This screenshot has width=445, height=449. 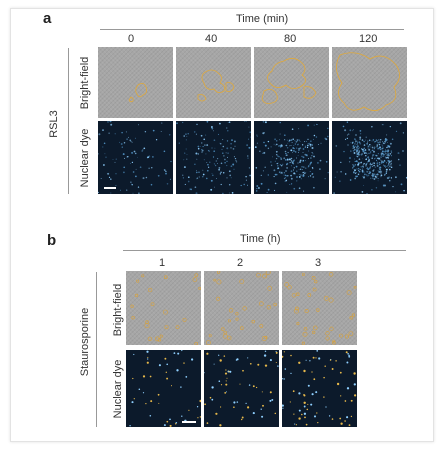 I want to click on panel-b-bf-1h, so click(x=163, y=308).